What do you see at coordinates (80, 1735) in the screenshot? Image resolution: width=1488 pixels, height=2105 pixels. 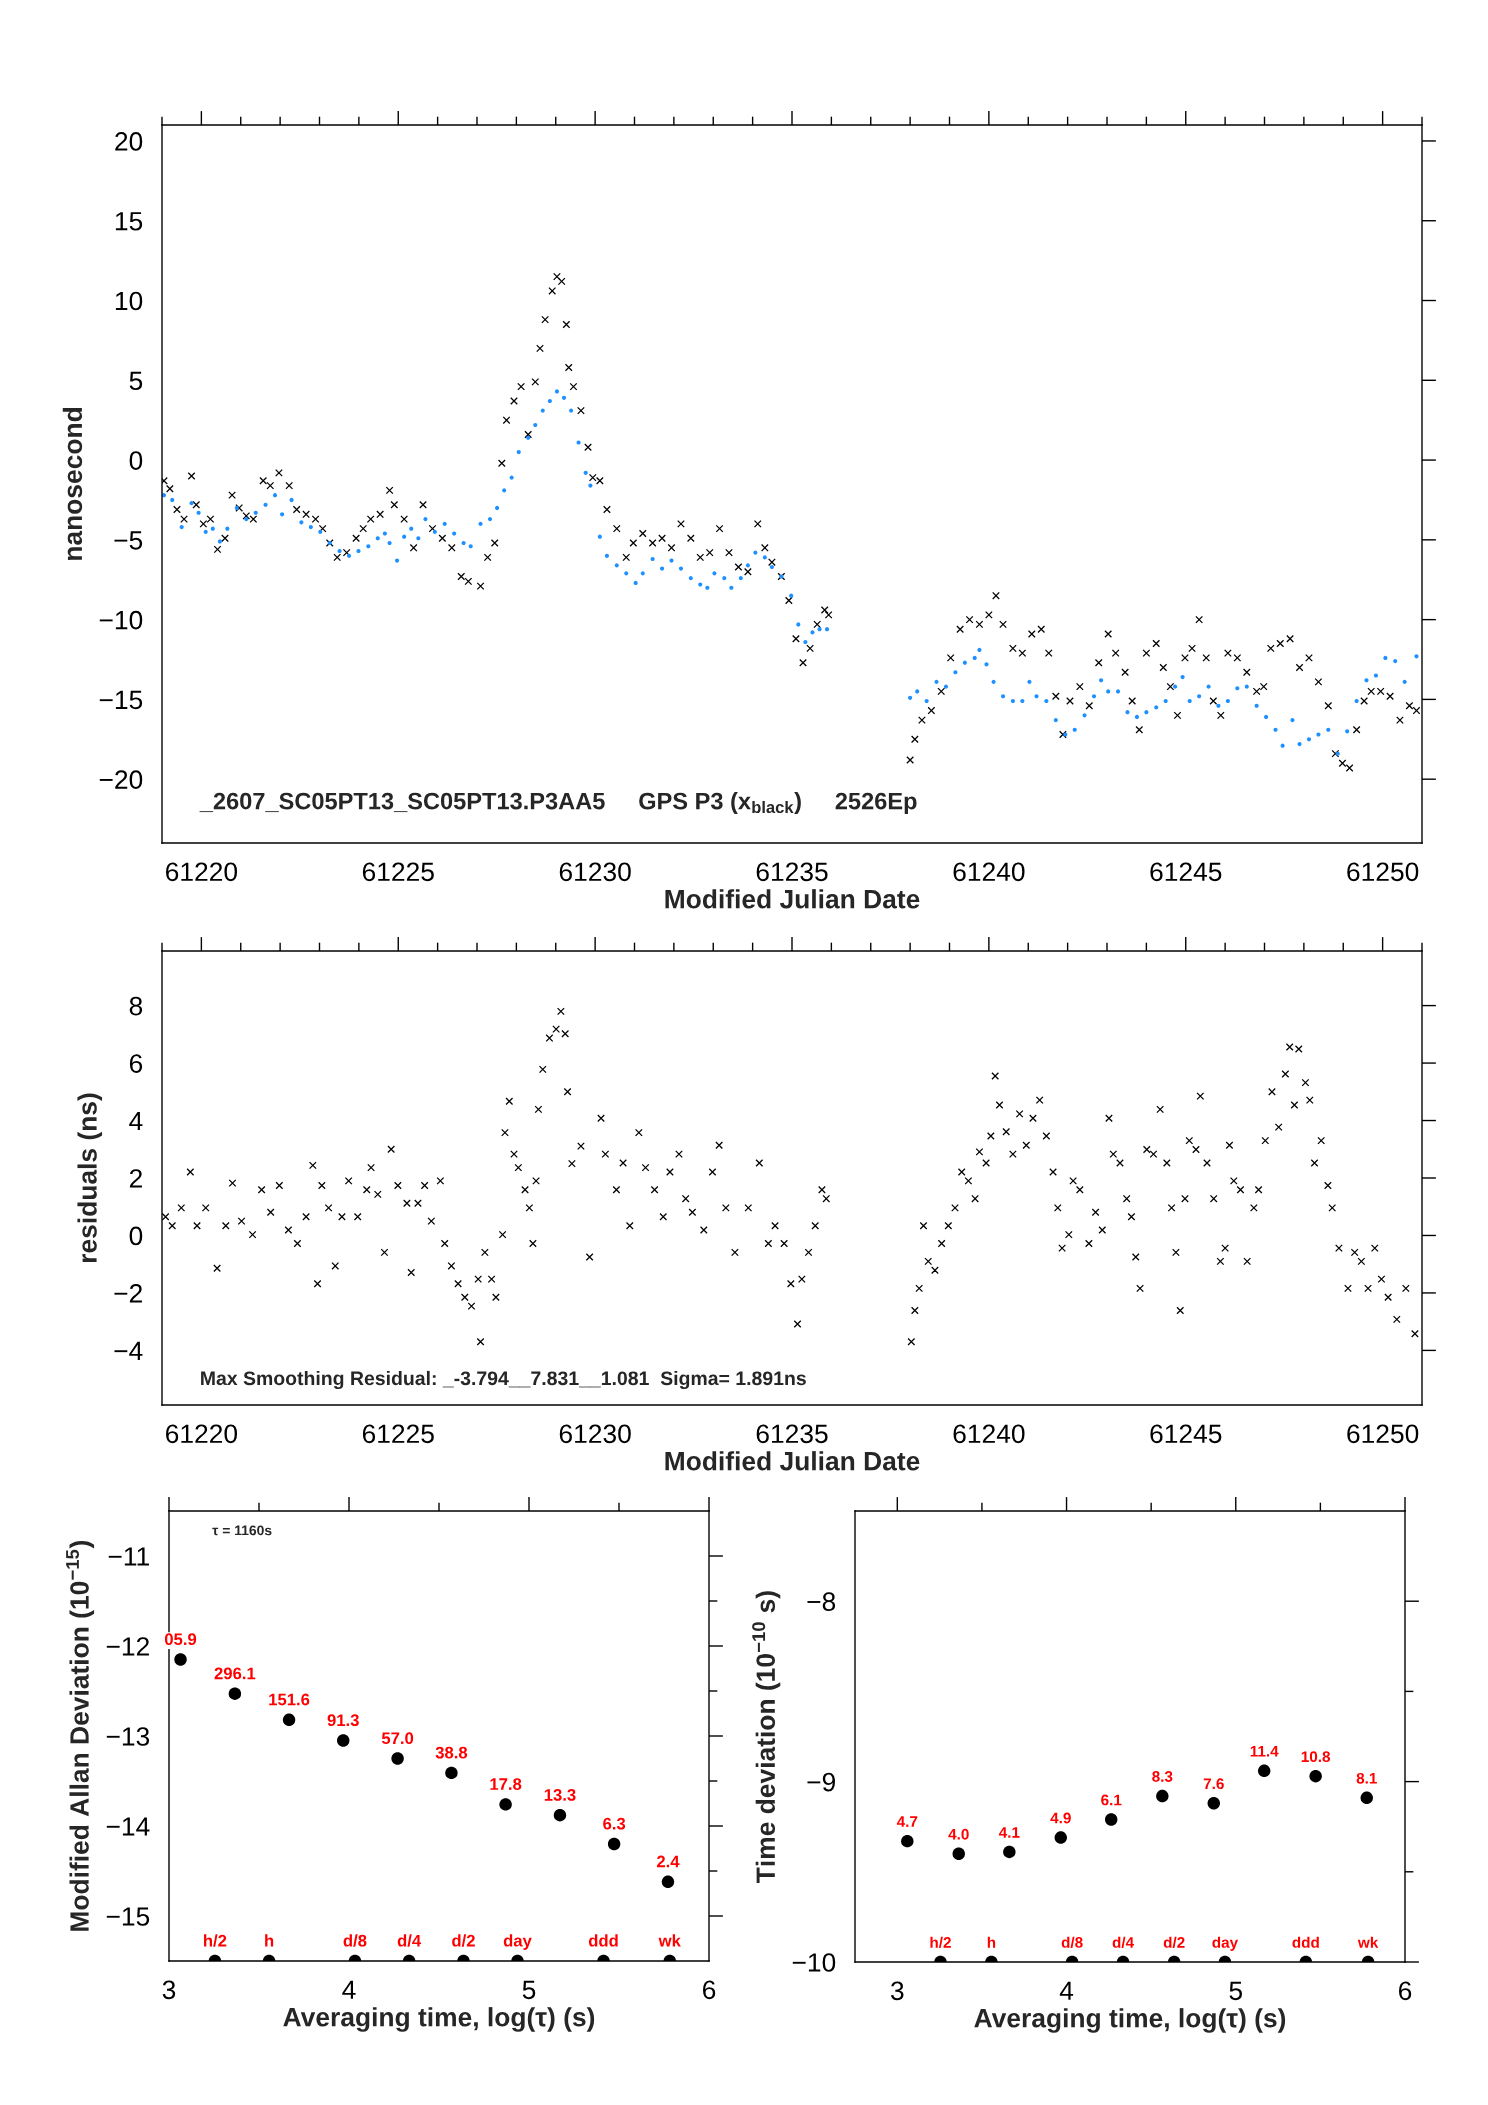 I see `y-axis-title: Modified Allan Deviation (10$^{−15}$)` at bounding box center [80, 1735].